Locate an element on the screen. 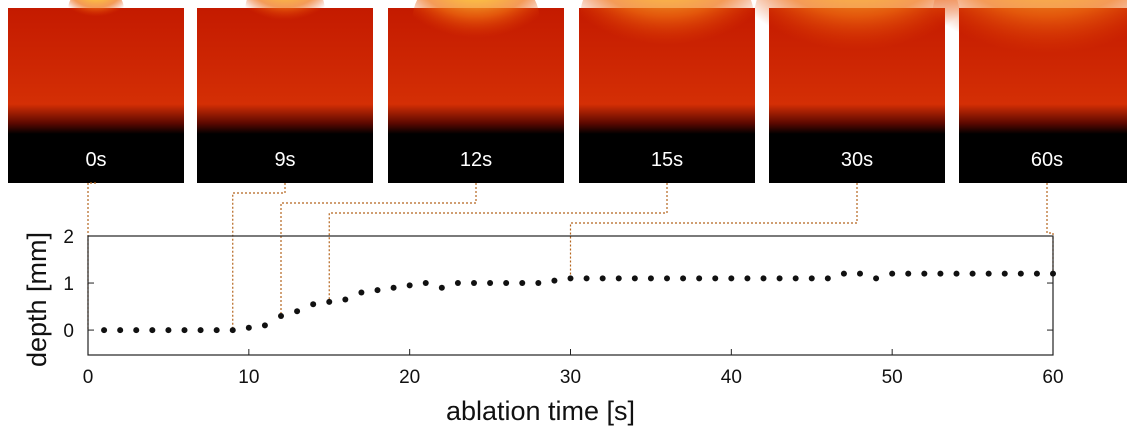  x-tick-label: 40 is located at coordinates (731, 377).